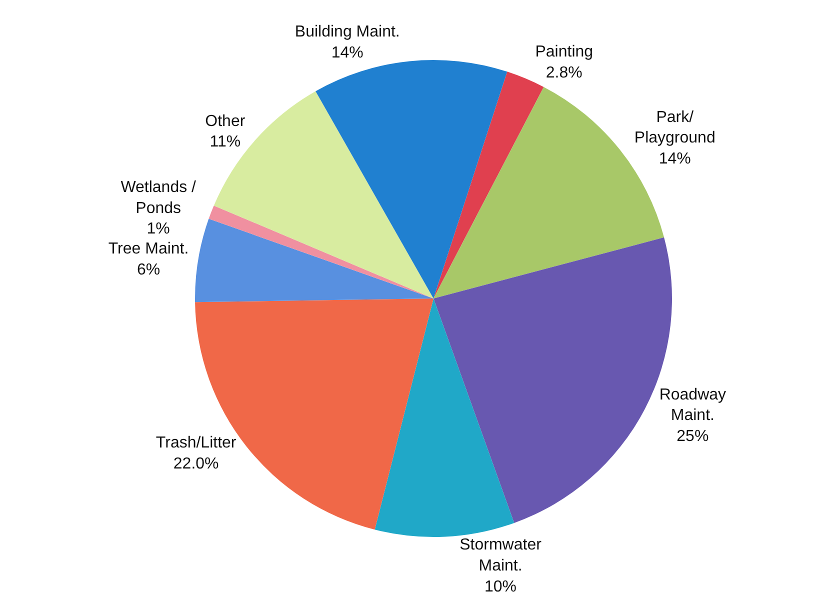 This screenshot has width=835, height=600. Describe the element at coordinates (196, 443) in the screenshot. I see `slice-label: Trash/Litter` at that location.